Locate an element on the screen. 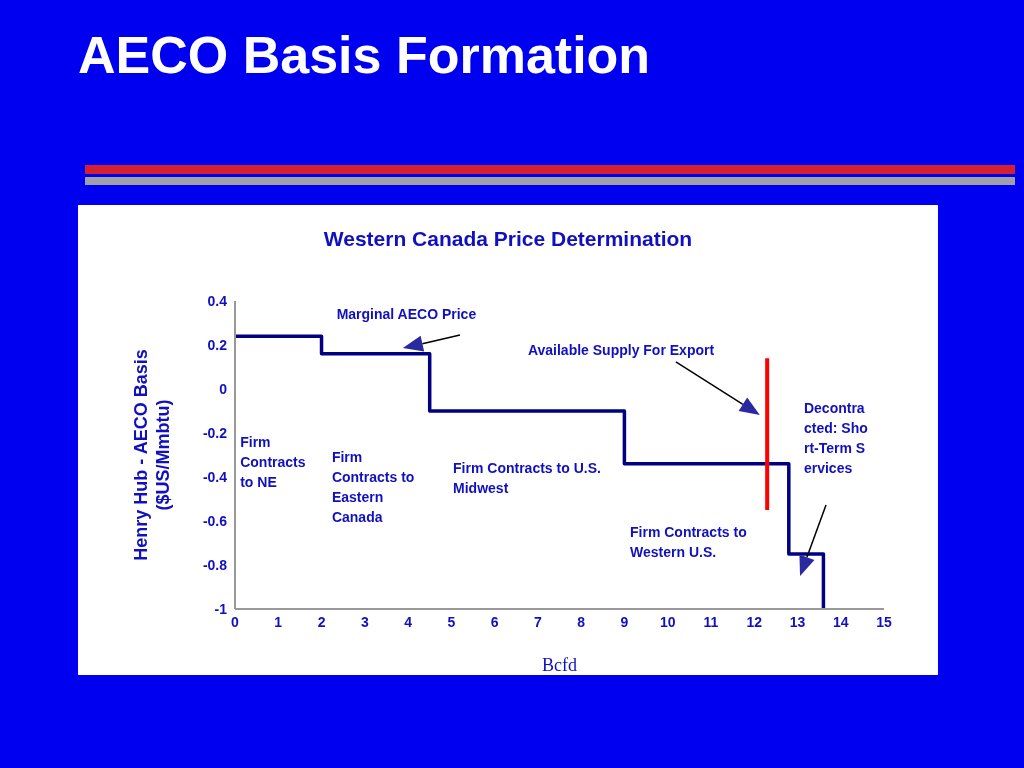  x-tick-label: 5 is located at coordinates (451, 621).